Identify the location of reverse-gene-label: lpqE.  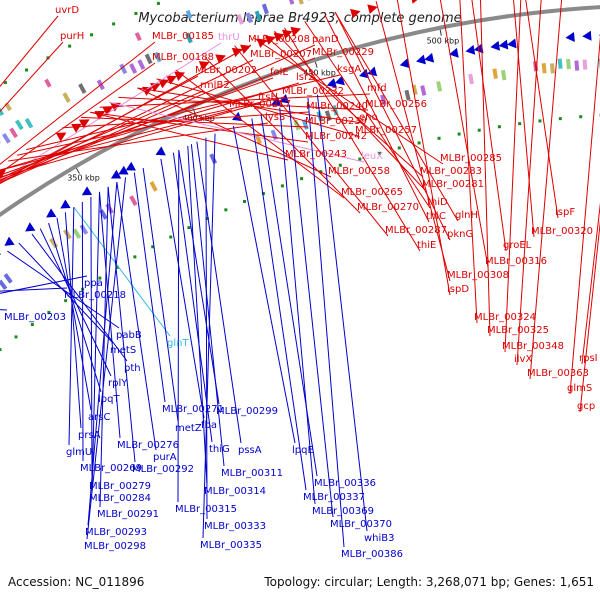
(303, 450).